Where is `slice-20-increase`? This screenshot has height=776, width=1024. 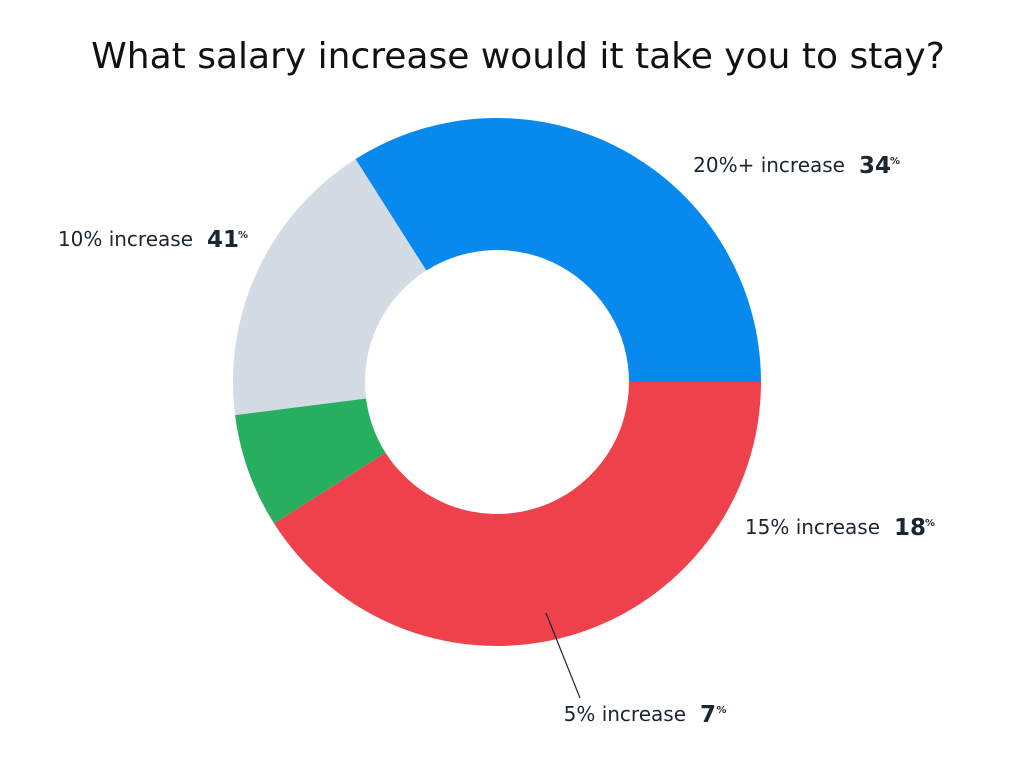
slice-20-increase is located at coordinates (558, 250).